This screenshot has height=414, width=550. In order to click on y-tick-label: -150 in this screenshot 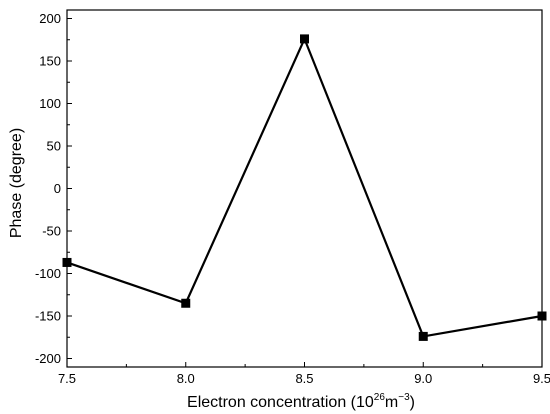, I will do `click(48, 316)`.